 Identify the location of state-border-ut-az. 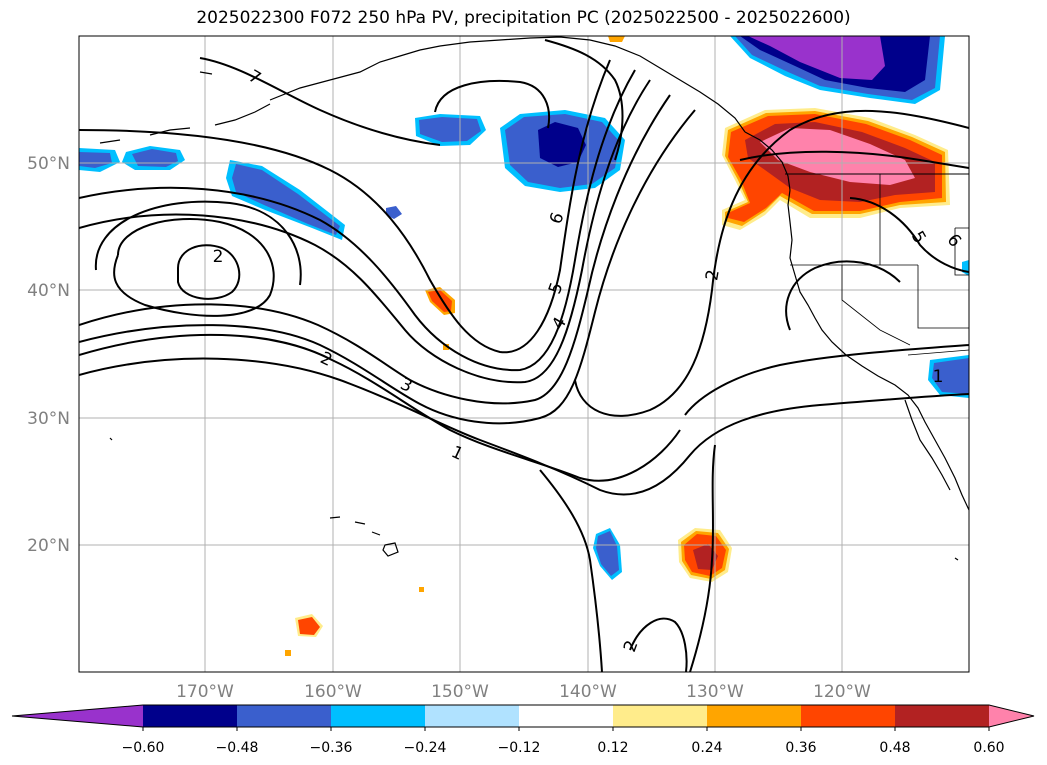
(943, 297).